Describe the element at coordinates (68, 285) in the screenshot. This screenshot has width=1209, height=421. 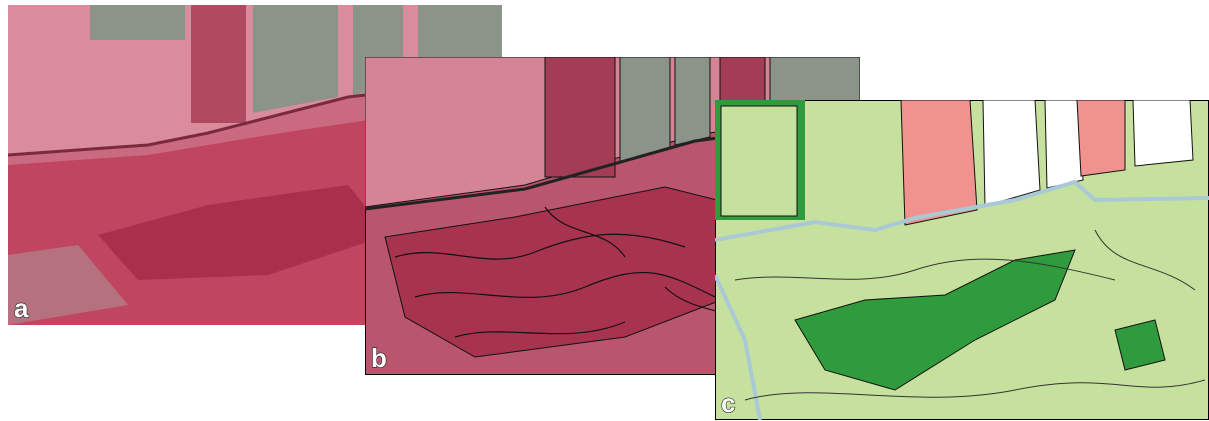
I see `meadow` at that location.